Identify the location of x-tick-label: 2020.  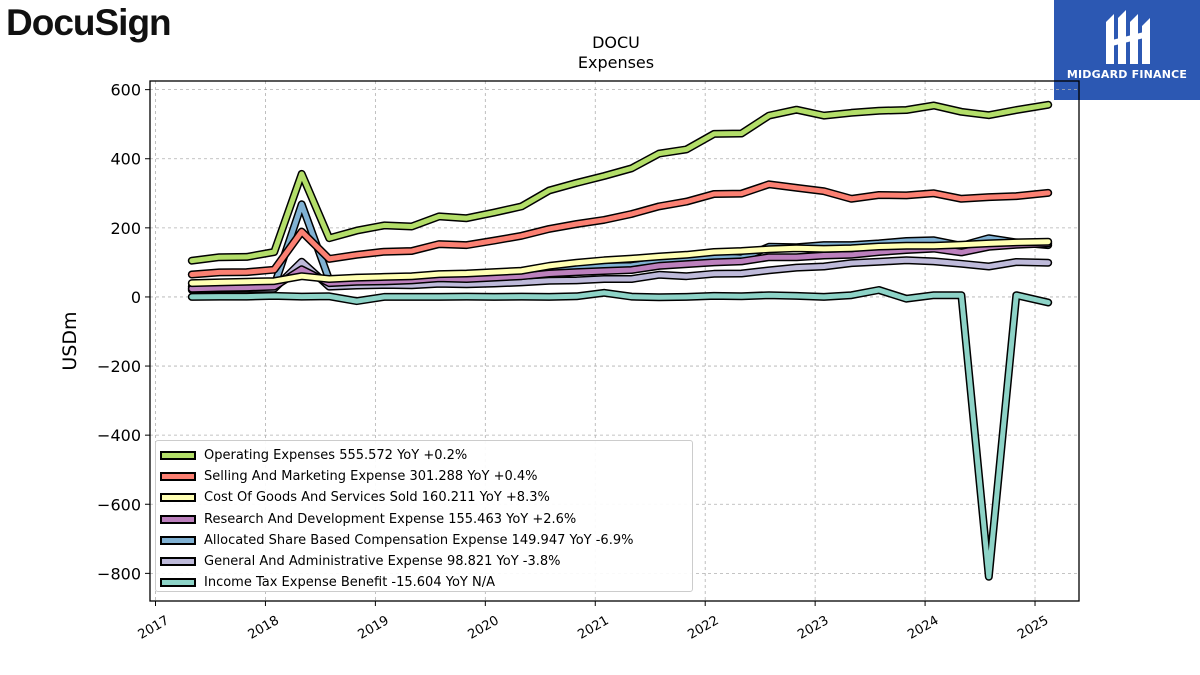
(483, 628).